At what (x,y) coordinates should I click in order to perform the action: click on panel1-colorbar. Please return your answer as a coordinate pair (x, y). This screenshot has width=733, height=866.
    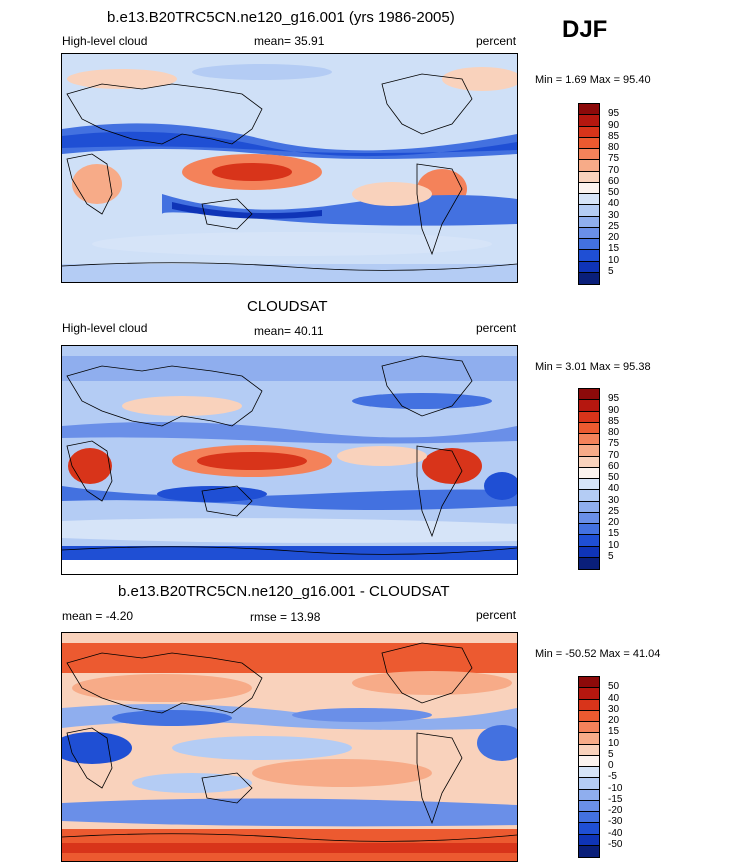
    Looking at the image, I should click on (589, 194).